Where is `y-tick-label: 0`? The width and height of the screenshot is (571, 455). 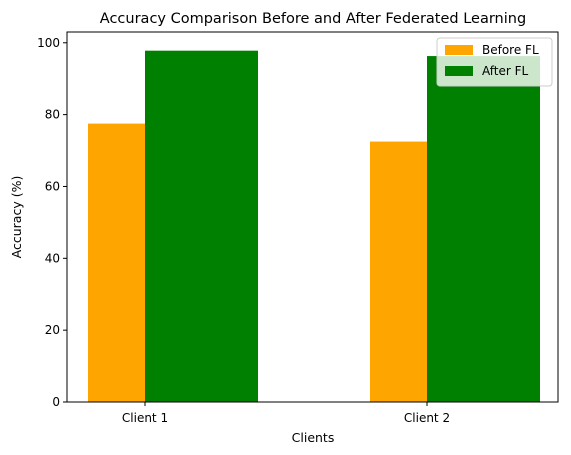 y-tick-label: 0 is located at coordinates (56, 402).